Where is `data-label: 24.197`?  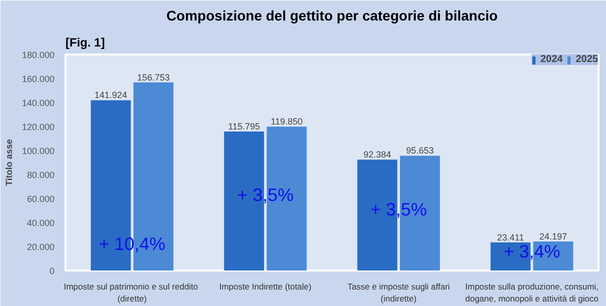 data-label: 24.197 is located at coordinates (553, 236).